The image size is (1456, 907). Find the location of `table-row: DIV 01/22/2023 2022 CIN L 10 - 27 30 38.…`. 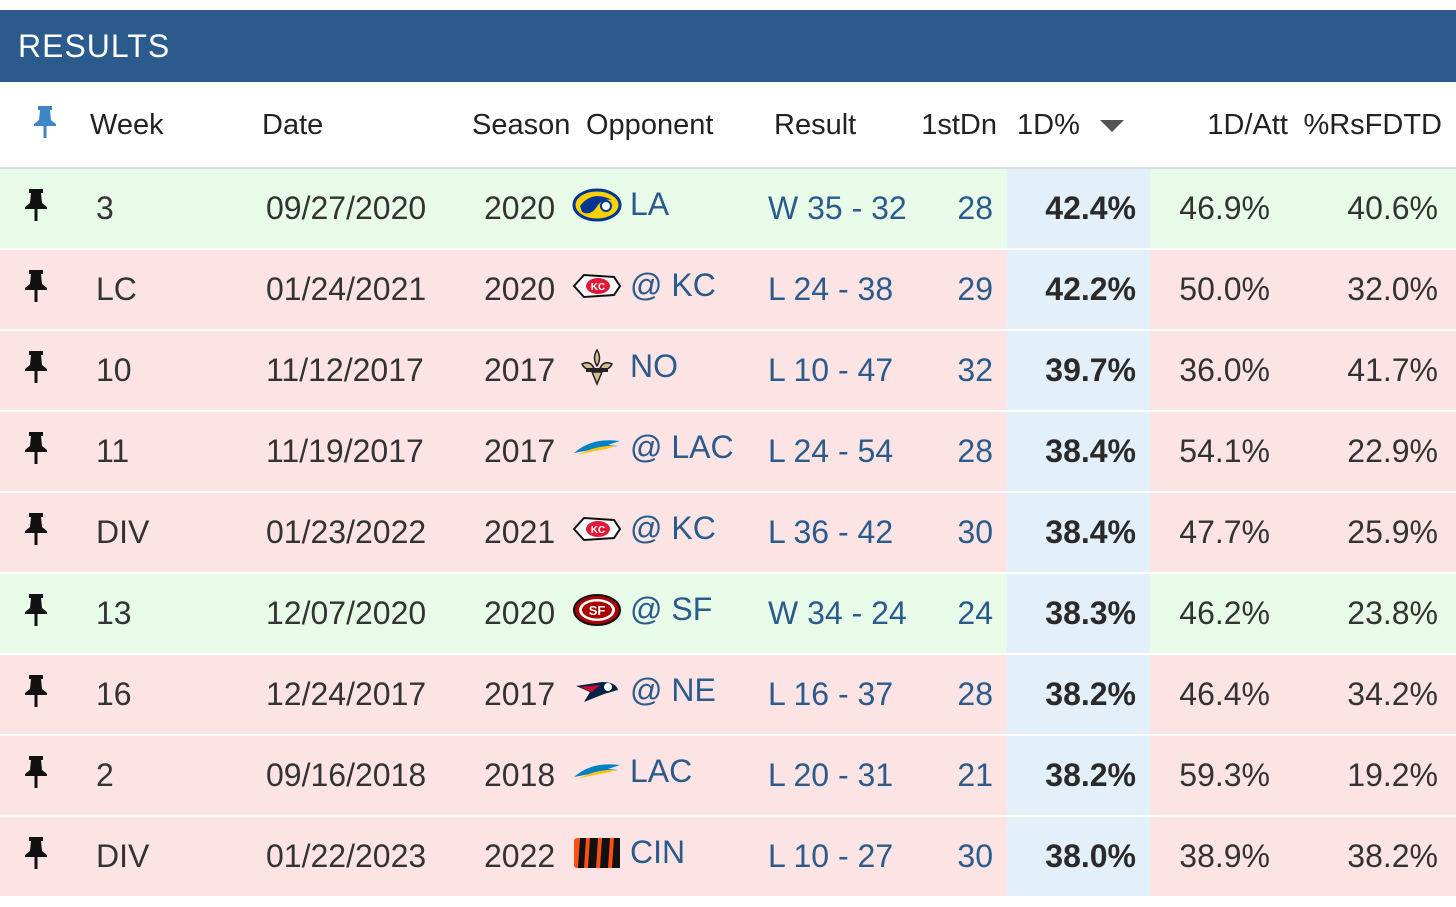

table-row: DIV 01/22/2023 2022 CIN L 10 - 27 30 38.… is located at coordinates (728, 857).